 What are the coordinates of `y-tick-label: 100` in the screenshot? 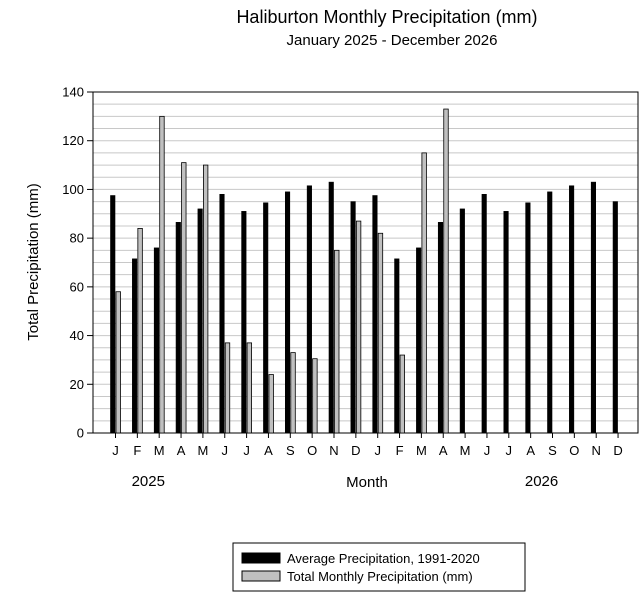 It's located at (73, 189).